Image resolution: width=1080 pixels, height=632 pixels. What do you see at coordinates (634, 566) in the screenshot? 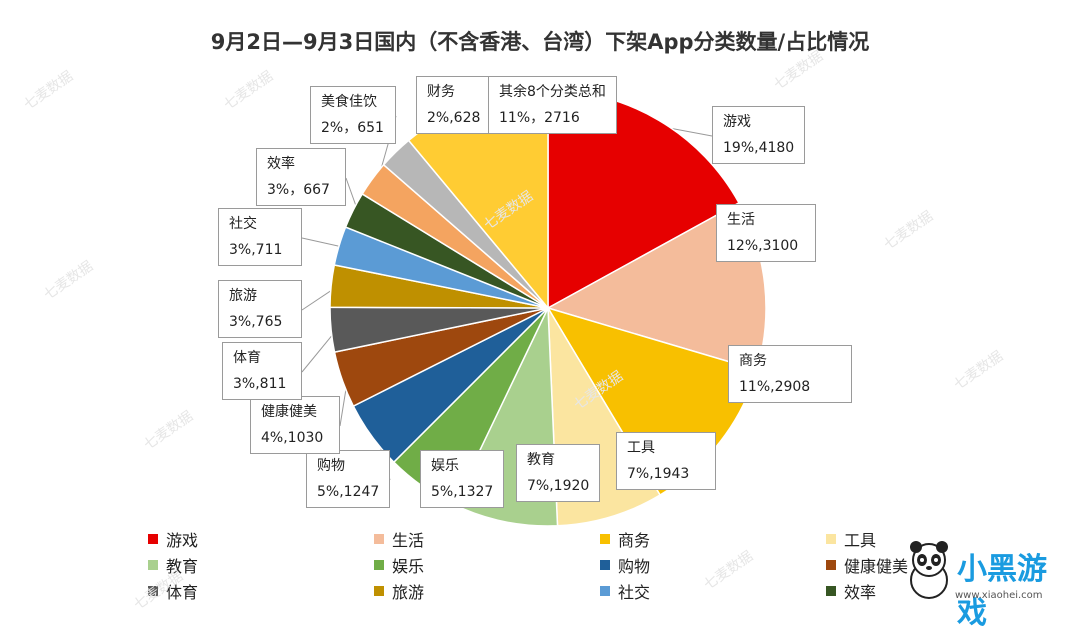
I see `legend-label: 购物` at bounding box center [634, 566].